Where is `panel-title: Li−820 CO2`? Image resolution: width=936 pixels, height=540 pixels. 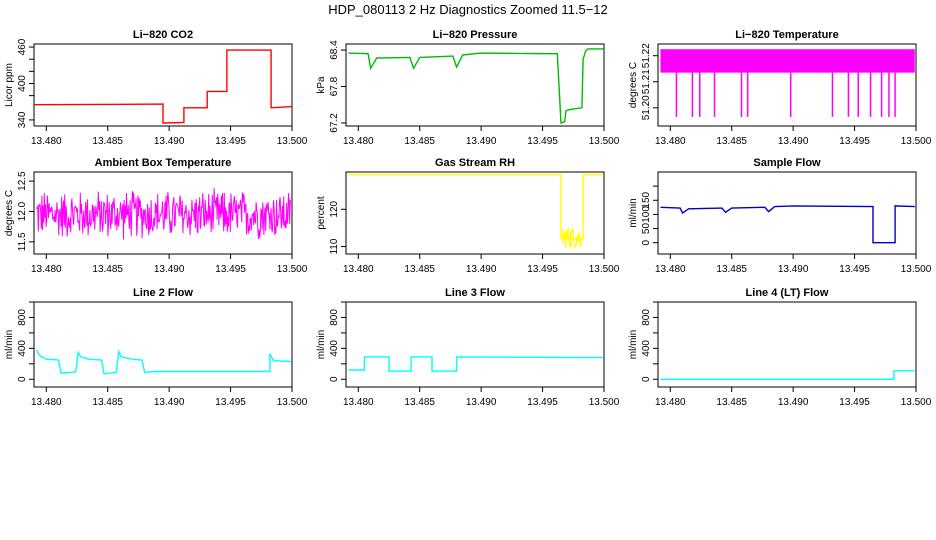 panel-title: Li−820 CO2 is located at coordinates (163, 35).